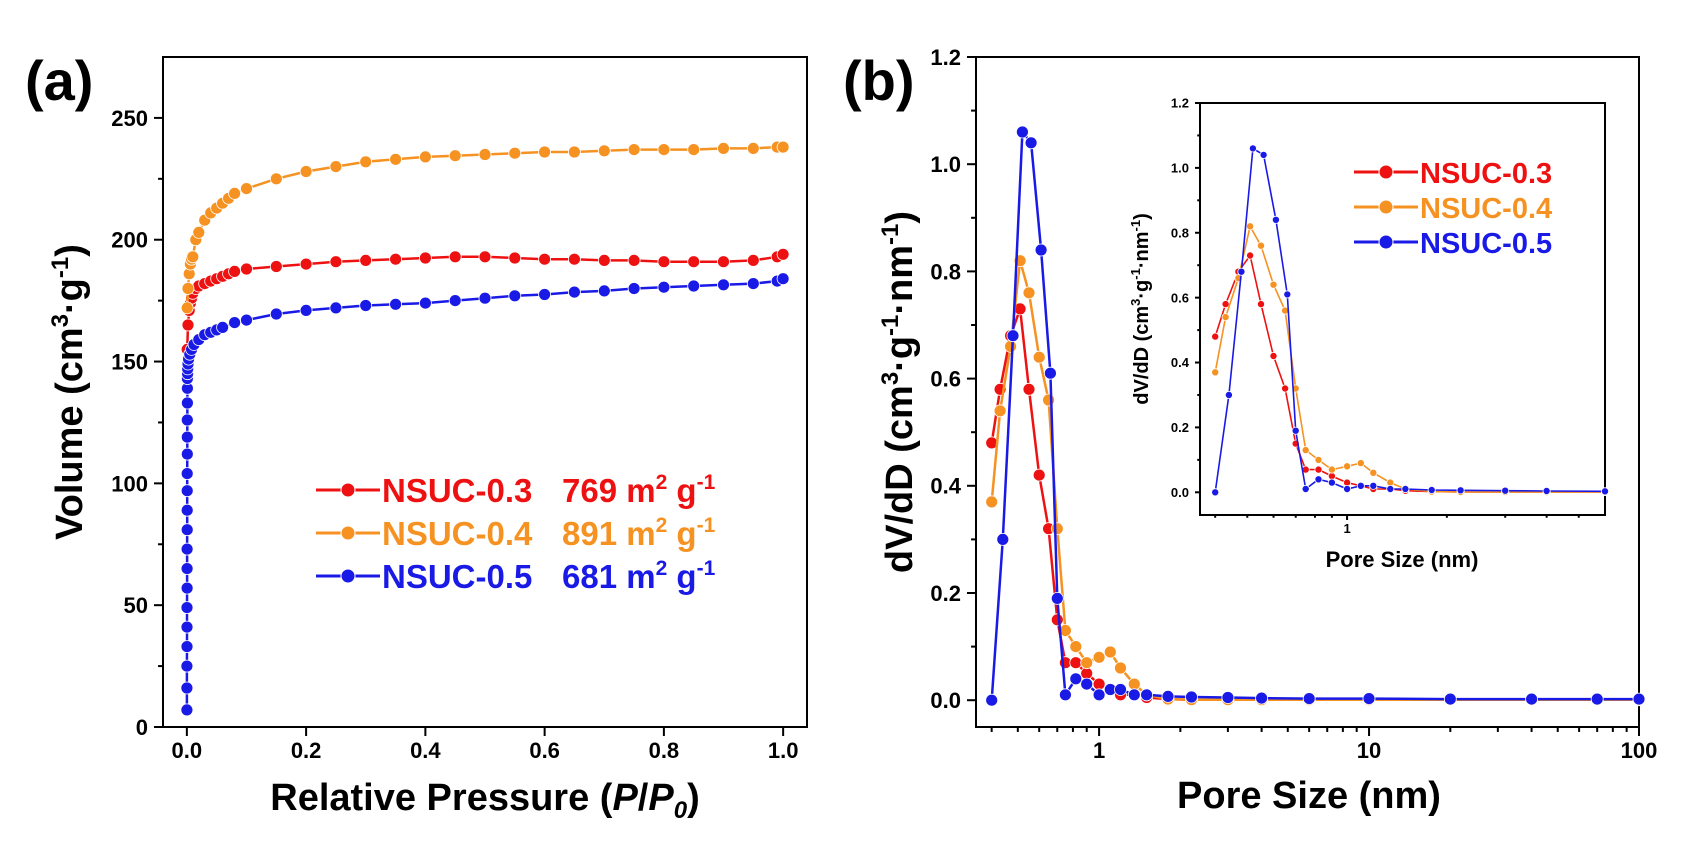  Describe the element at coordinates (59, 80) in the screenshot. I see `panel-a-label: (a)` at that location.